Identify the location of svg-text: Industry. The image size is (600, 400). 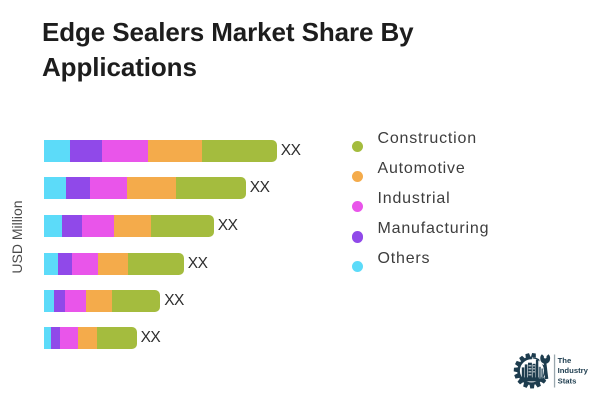
(573, 370).